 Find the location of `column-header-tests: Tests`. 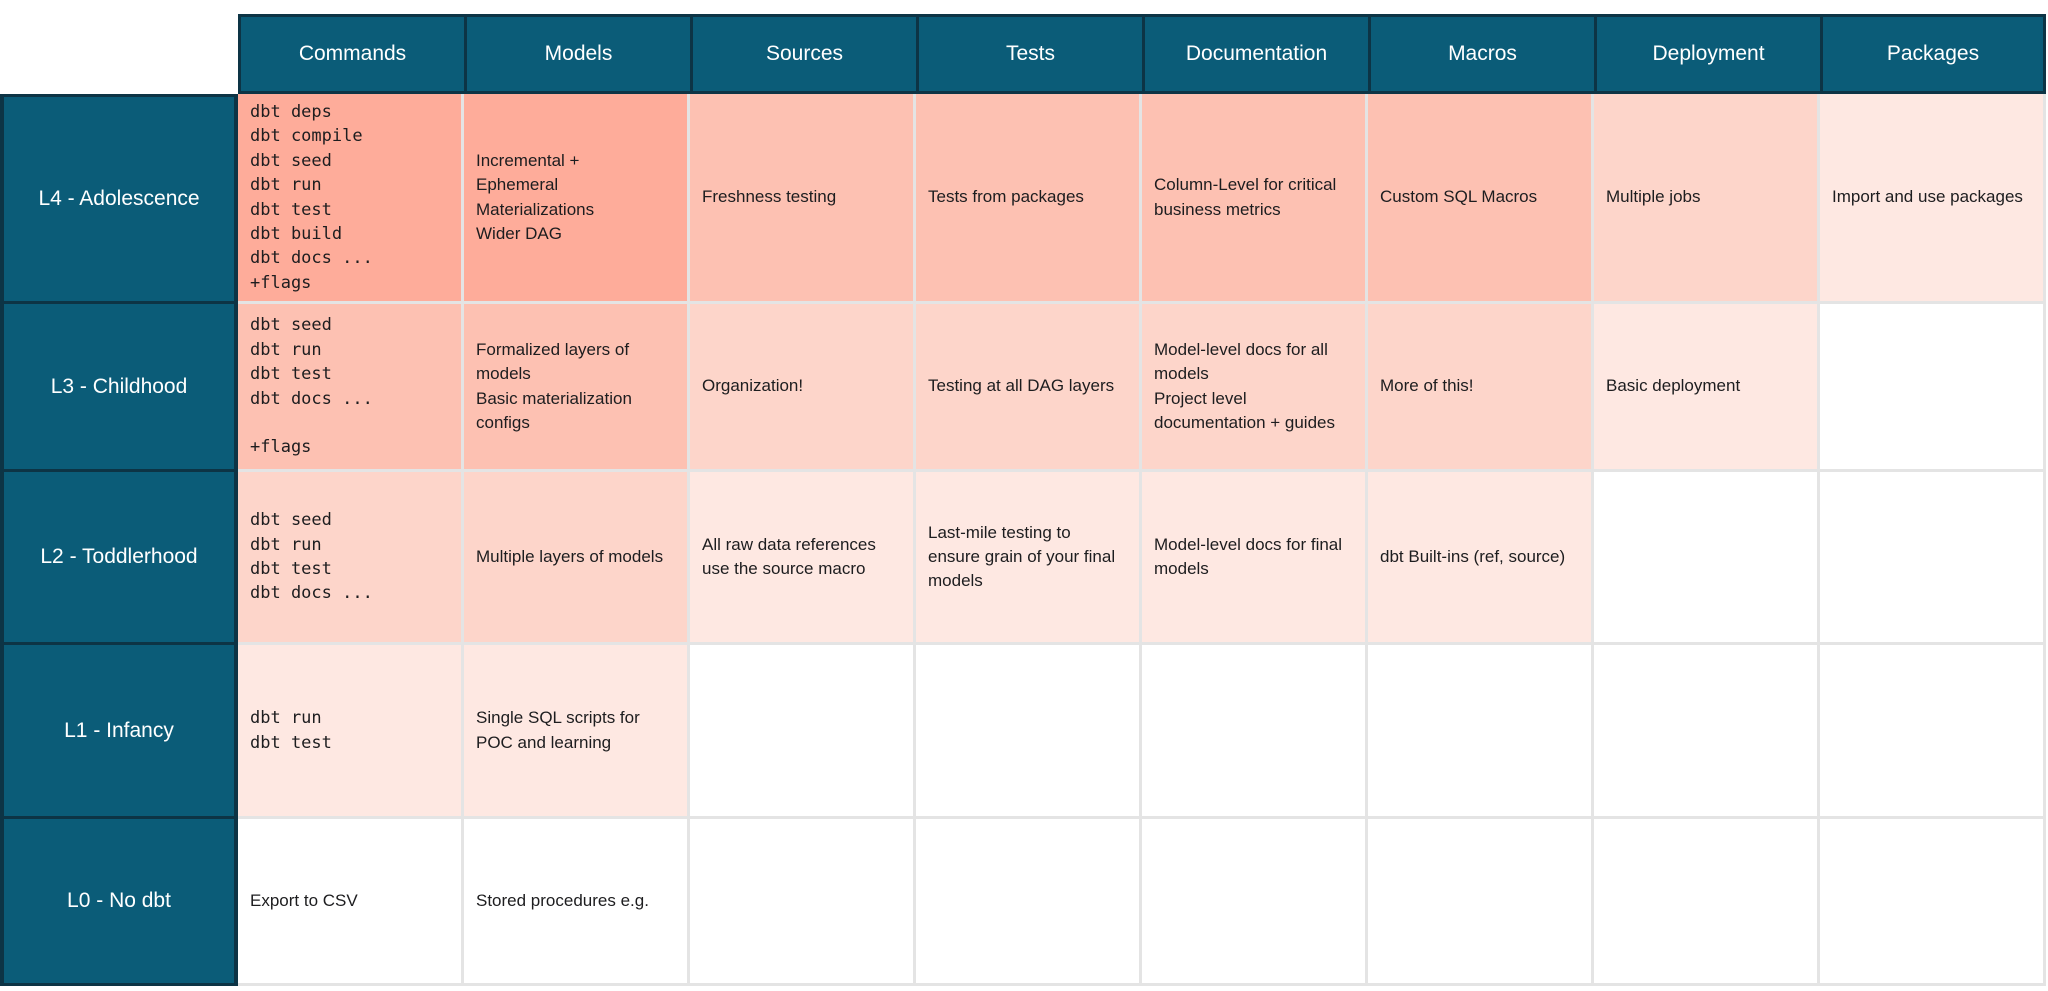

column-header-tests: Tests is located at coordinates (1029, 54).